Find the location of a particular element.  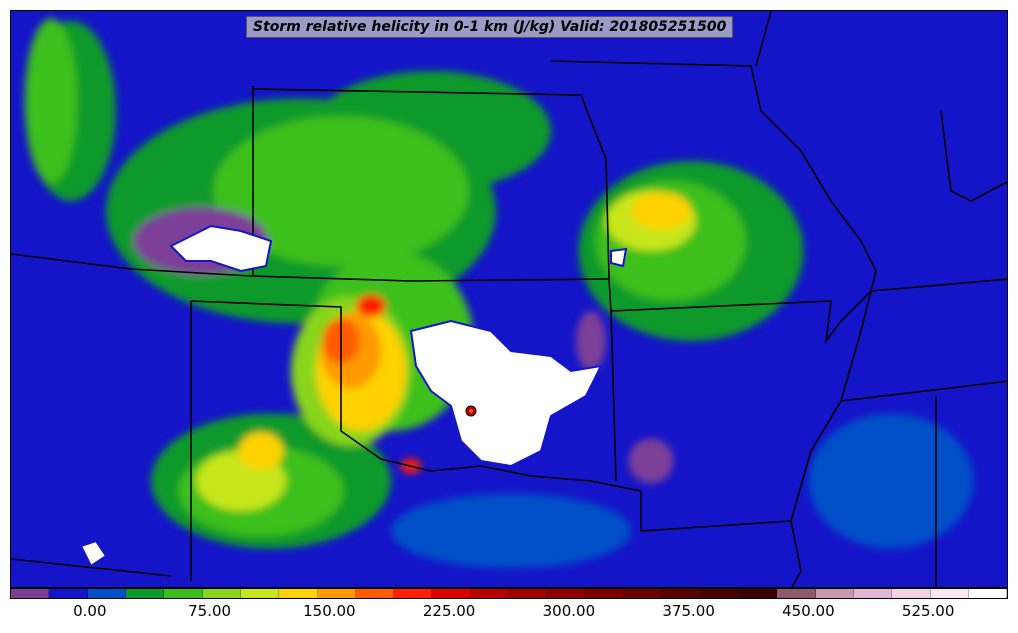

colorbar-tick-label: 150.00 is located at coordinates (329, 611).